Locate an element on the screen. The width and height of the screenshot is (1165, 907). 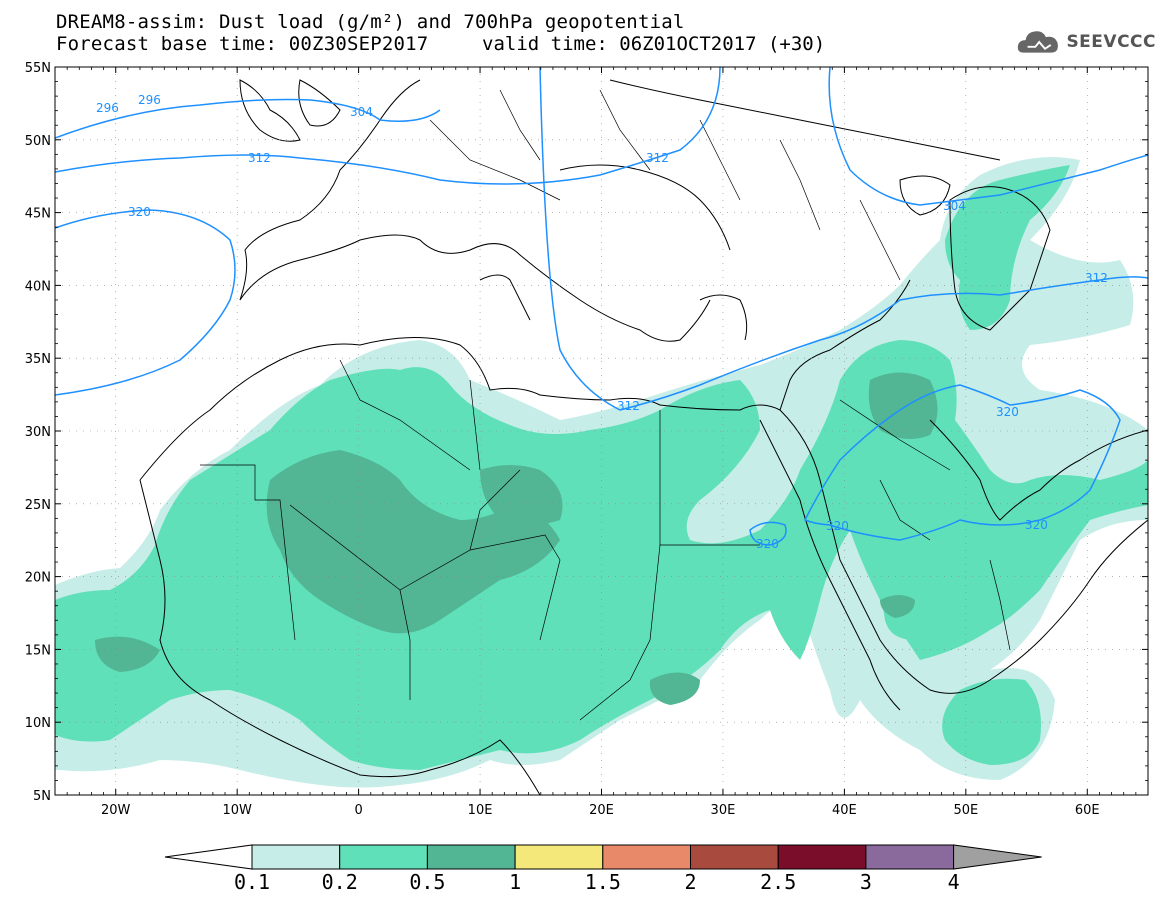
seevccc-logo: SEEVCCC is located at coordinates (1086, 42).